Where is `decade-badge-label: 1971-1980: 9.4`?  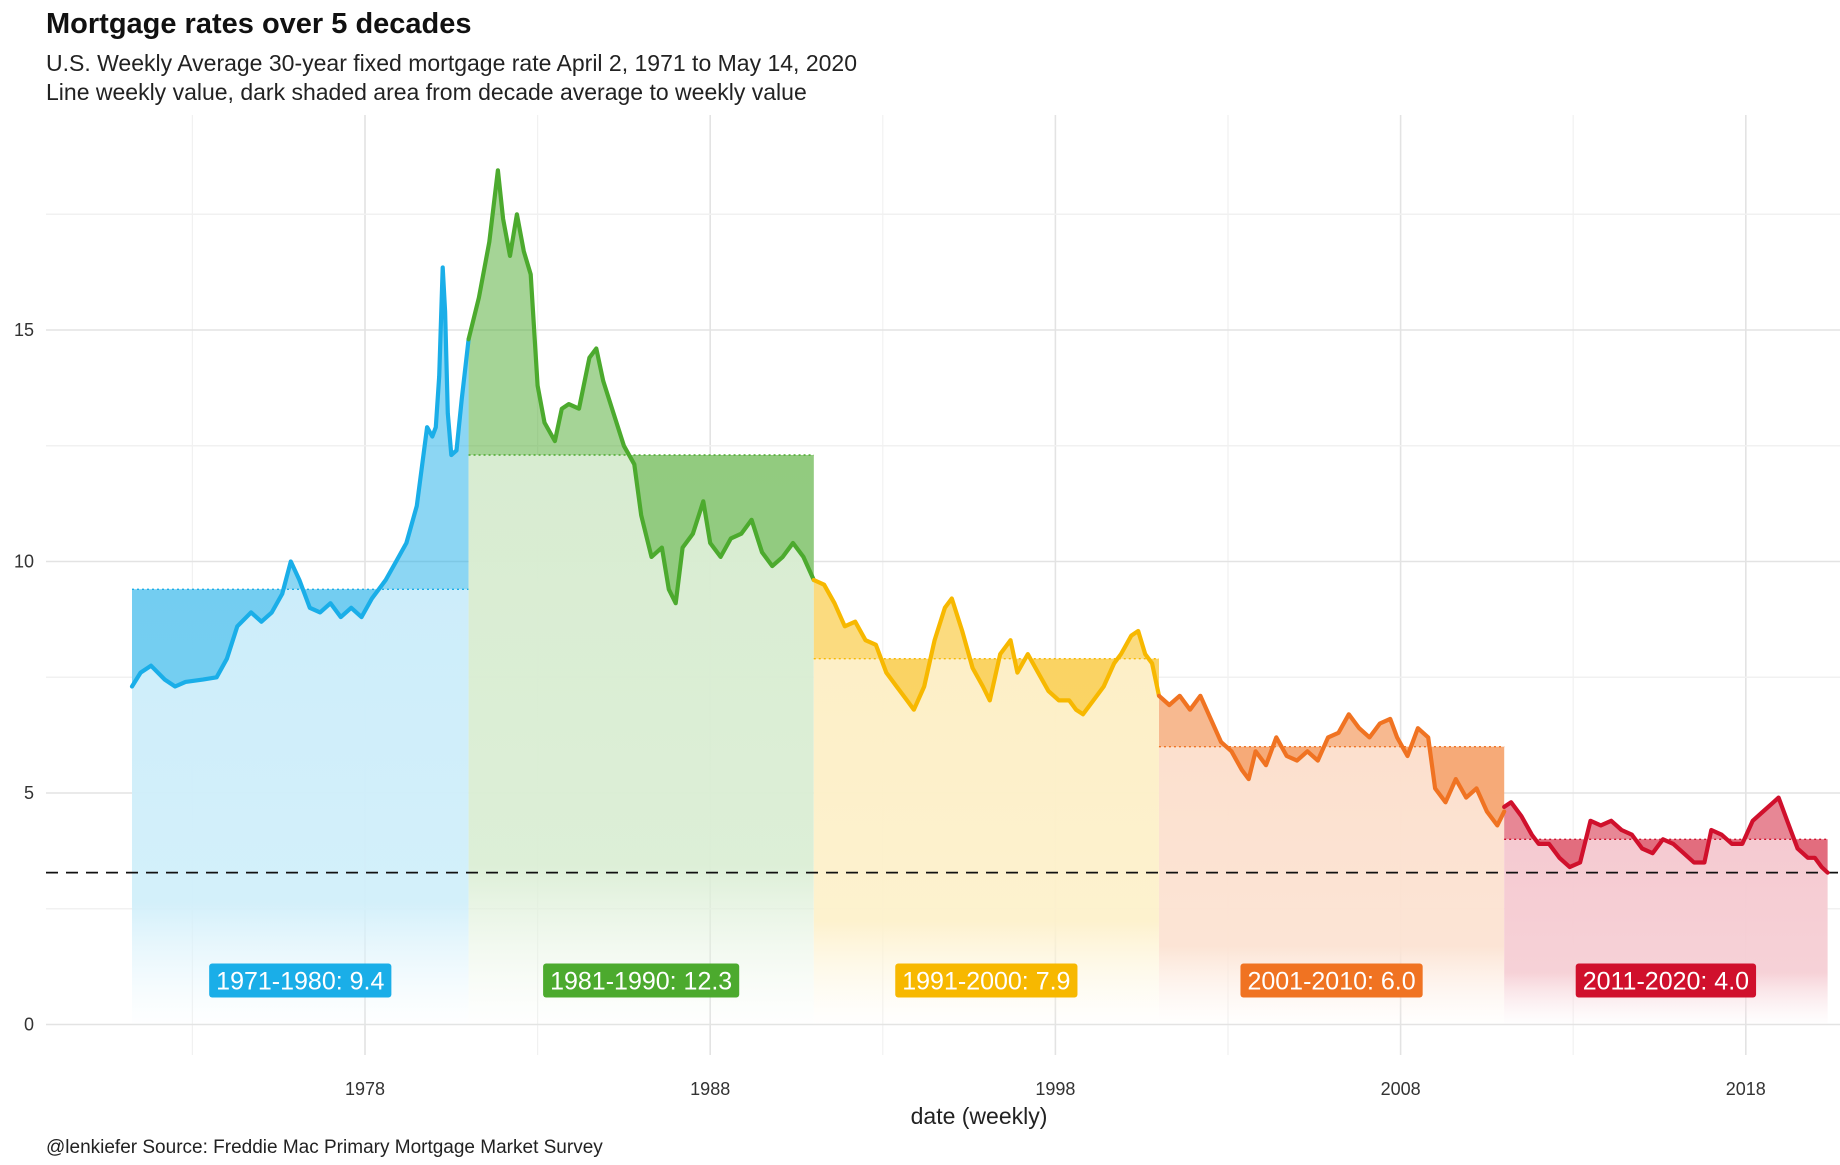 decade-badge-label: 1971-1980: 9.4 is located at coordinates (300, 982).